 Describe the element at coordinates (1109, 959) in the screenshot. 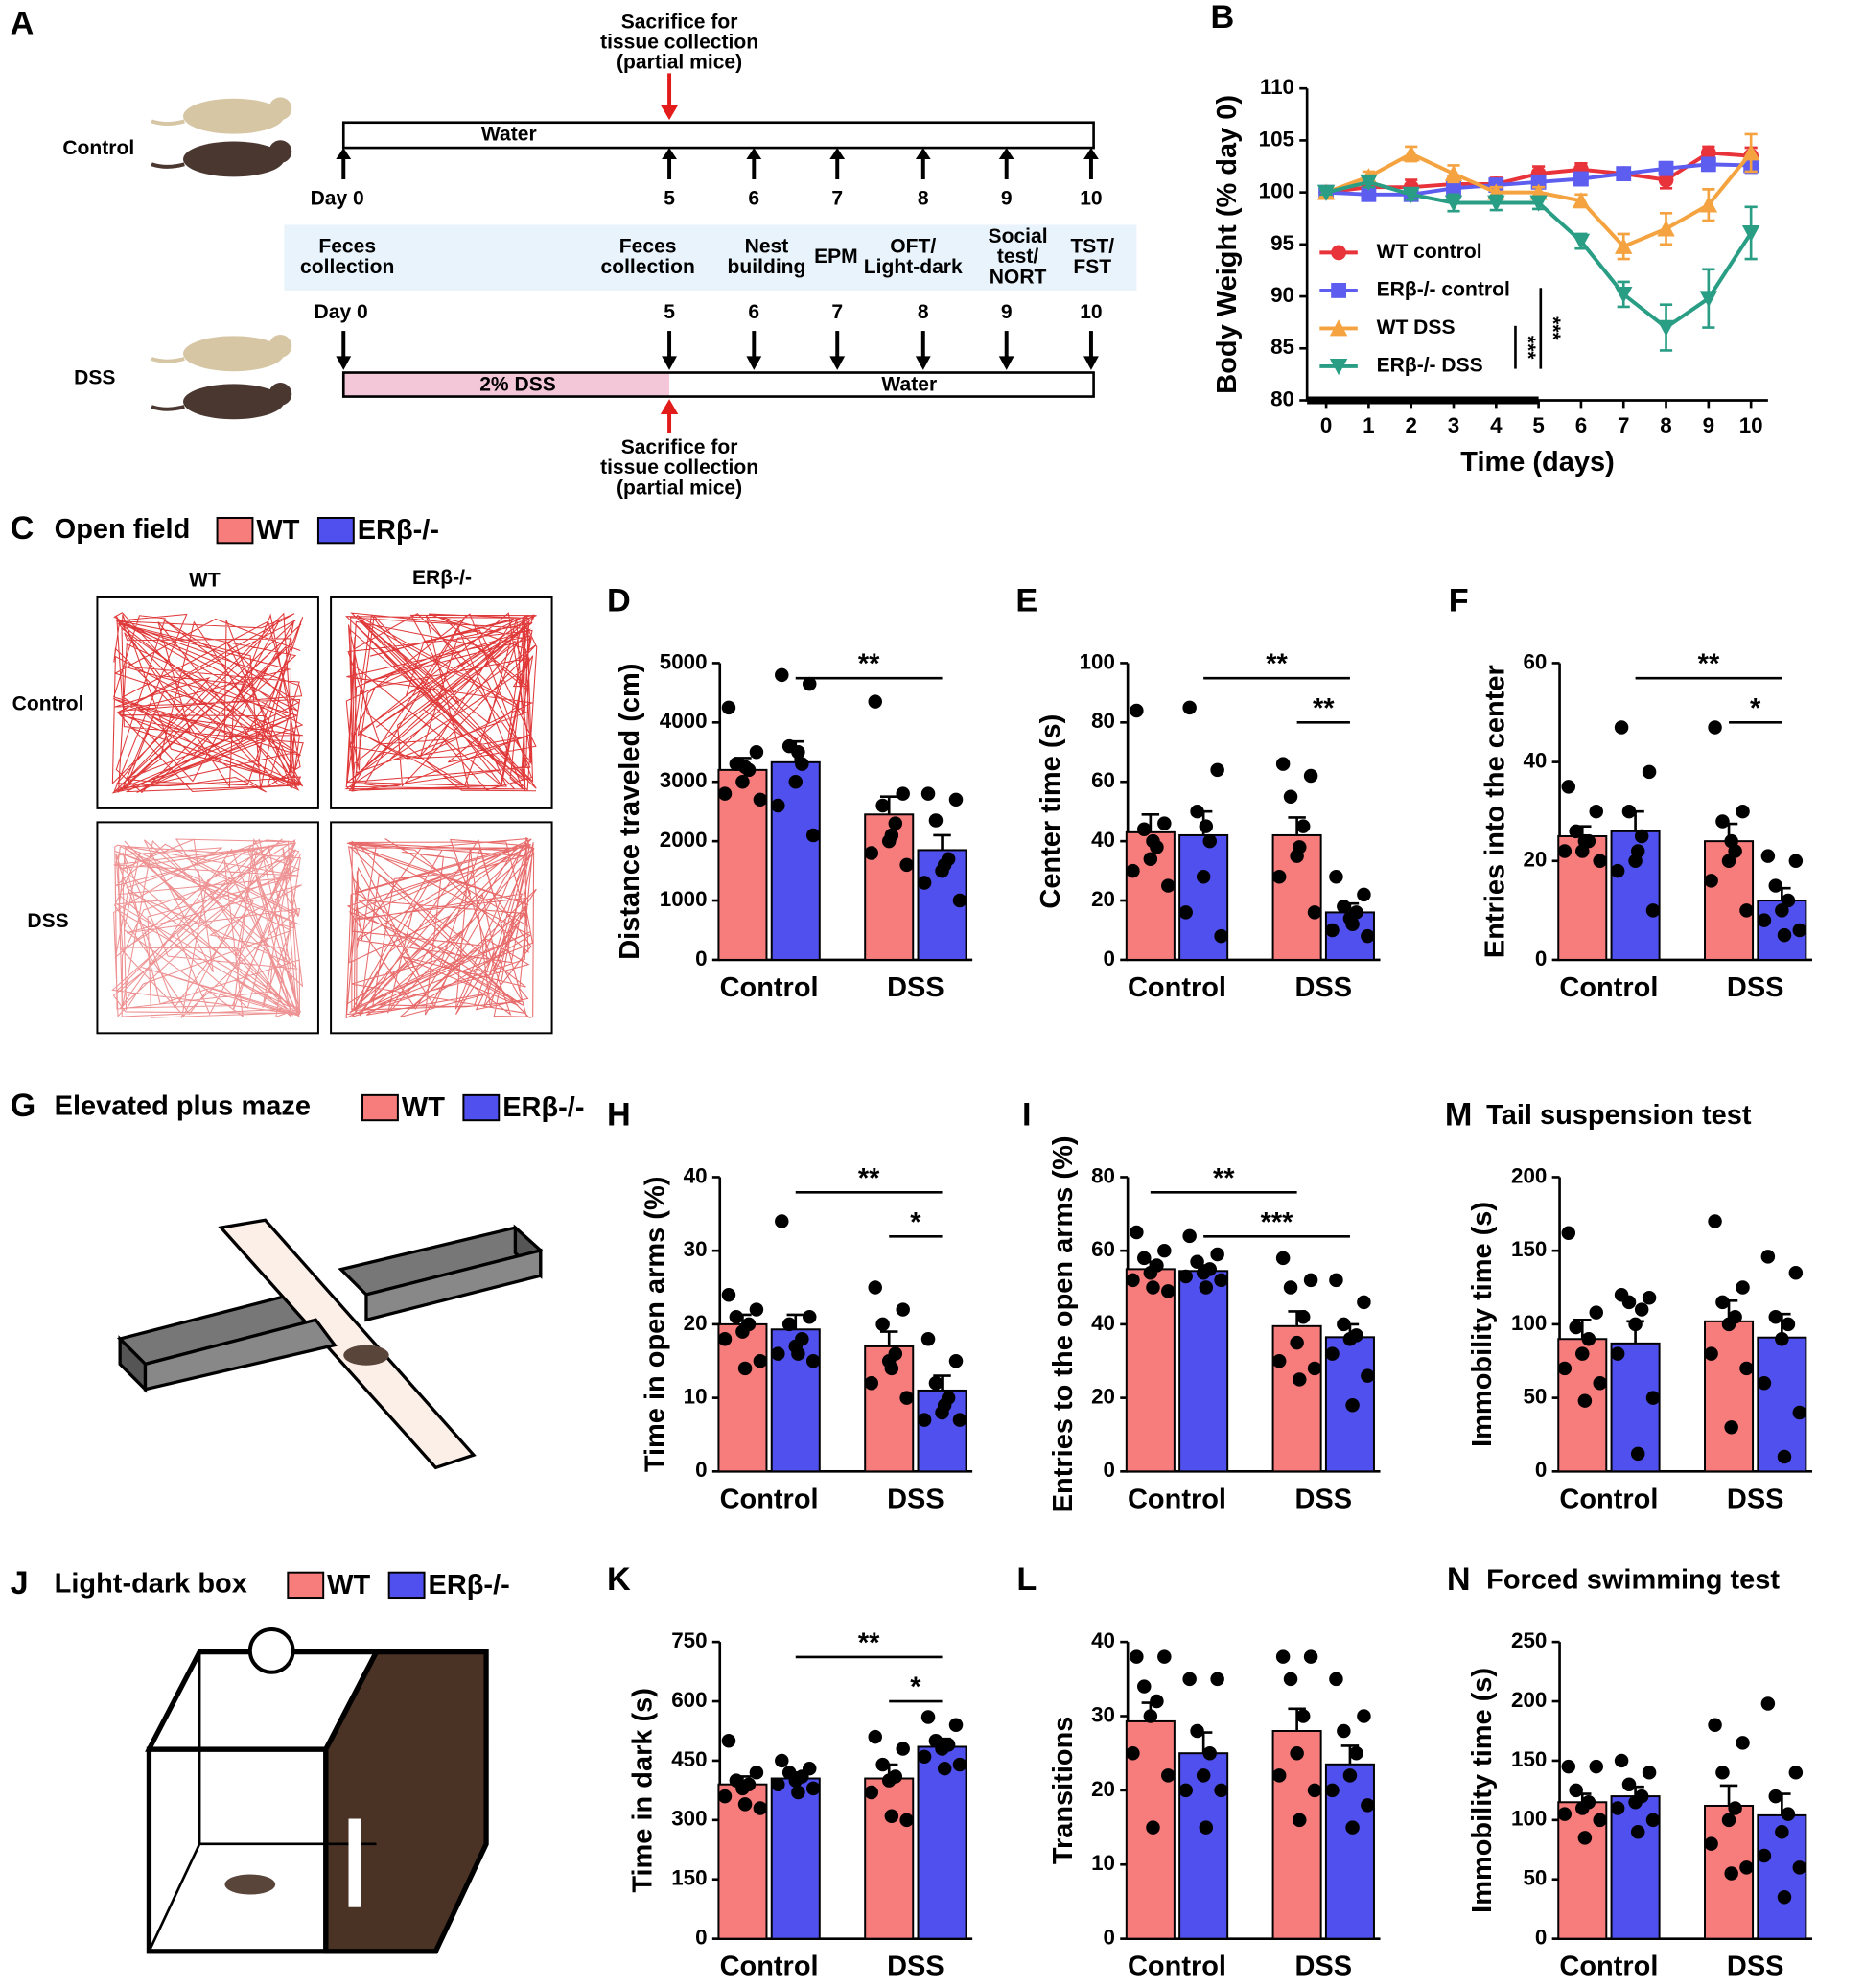

I see `y-tick-label: 0` at that location.